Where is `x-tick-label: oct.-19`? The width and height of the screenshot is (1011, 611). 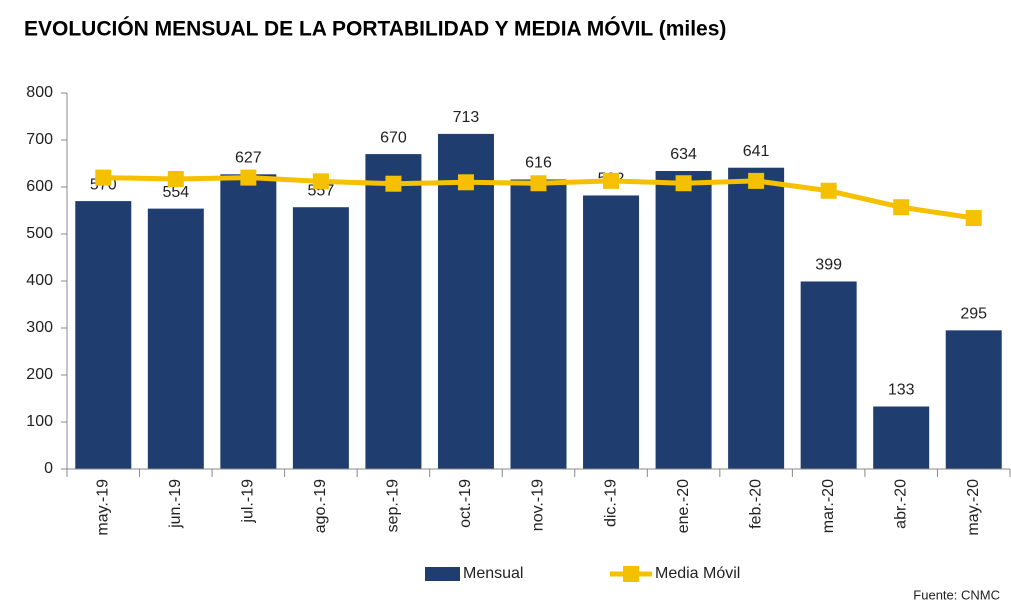 x-tick-label: oct.-19 is located at coordinates (465, 503).